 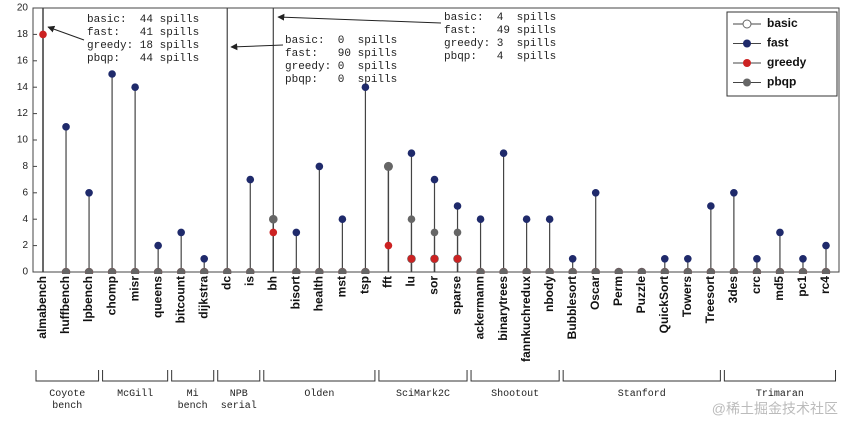 What do you see at coordinates (342, 286) in the screenshot?
I see `x-tick-label: mst` at bounding box center [342, 286].